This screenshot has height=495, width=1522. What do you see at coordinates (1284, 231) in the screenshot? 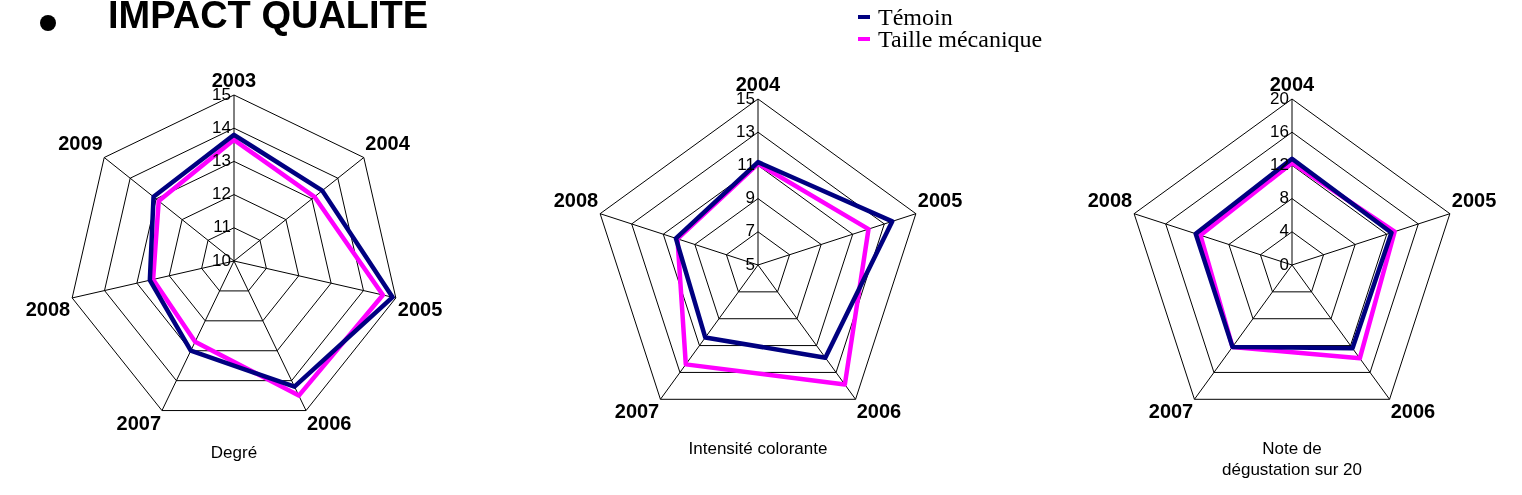
I see `y-tick-label: 4` at bounding box center [1284, 231].